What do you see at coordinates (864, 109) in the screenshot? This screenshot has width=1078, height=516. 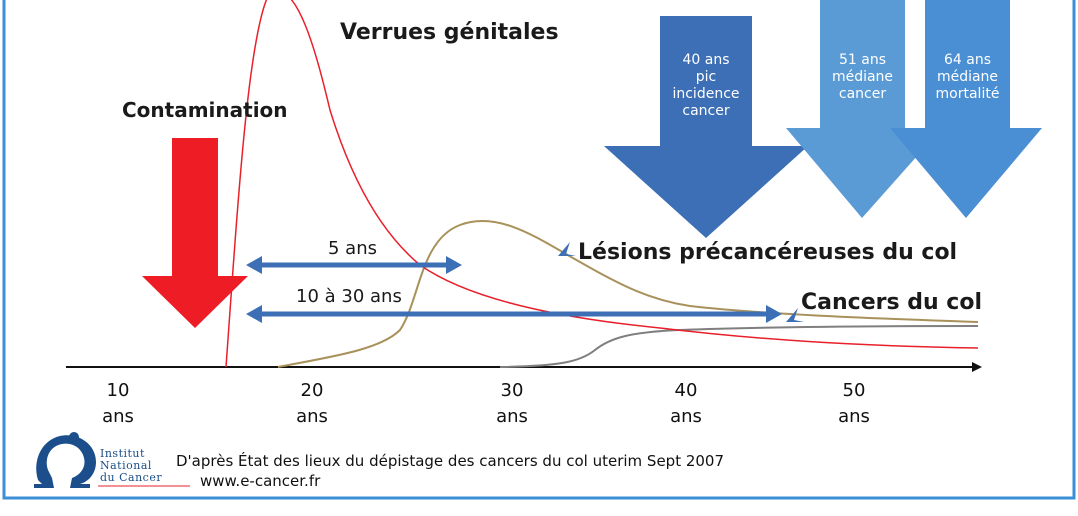 I see `arrow-51-ans` at bounding box center [864, 109].